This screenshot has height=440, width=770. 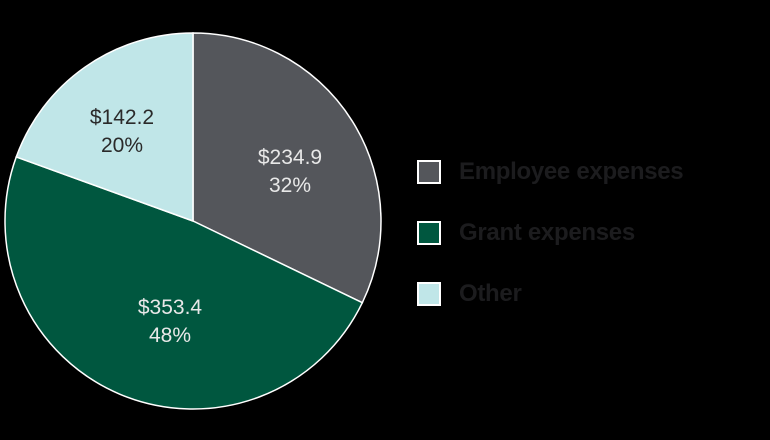 What do you see at coordinates (170, 307) in the screenshot?
I see `slice-value: $353.4` at bounding box center [170, 307].